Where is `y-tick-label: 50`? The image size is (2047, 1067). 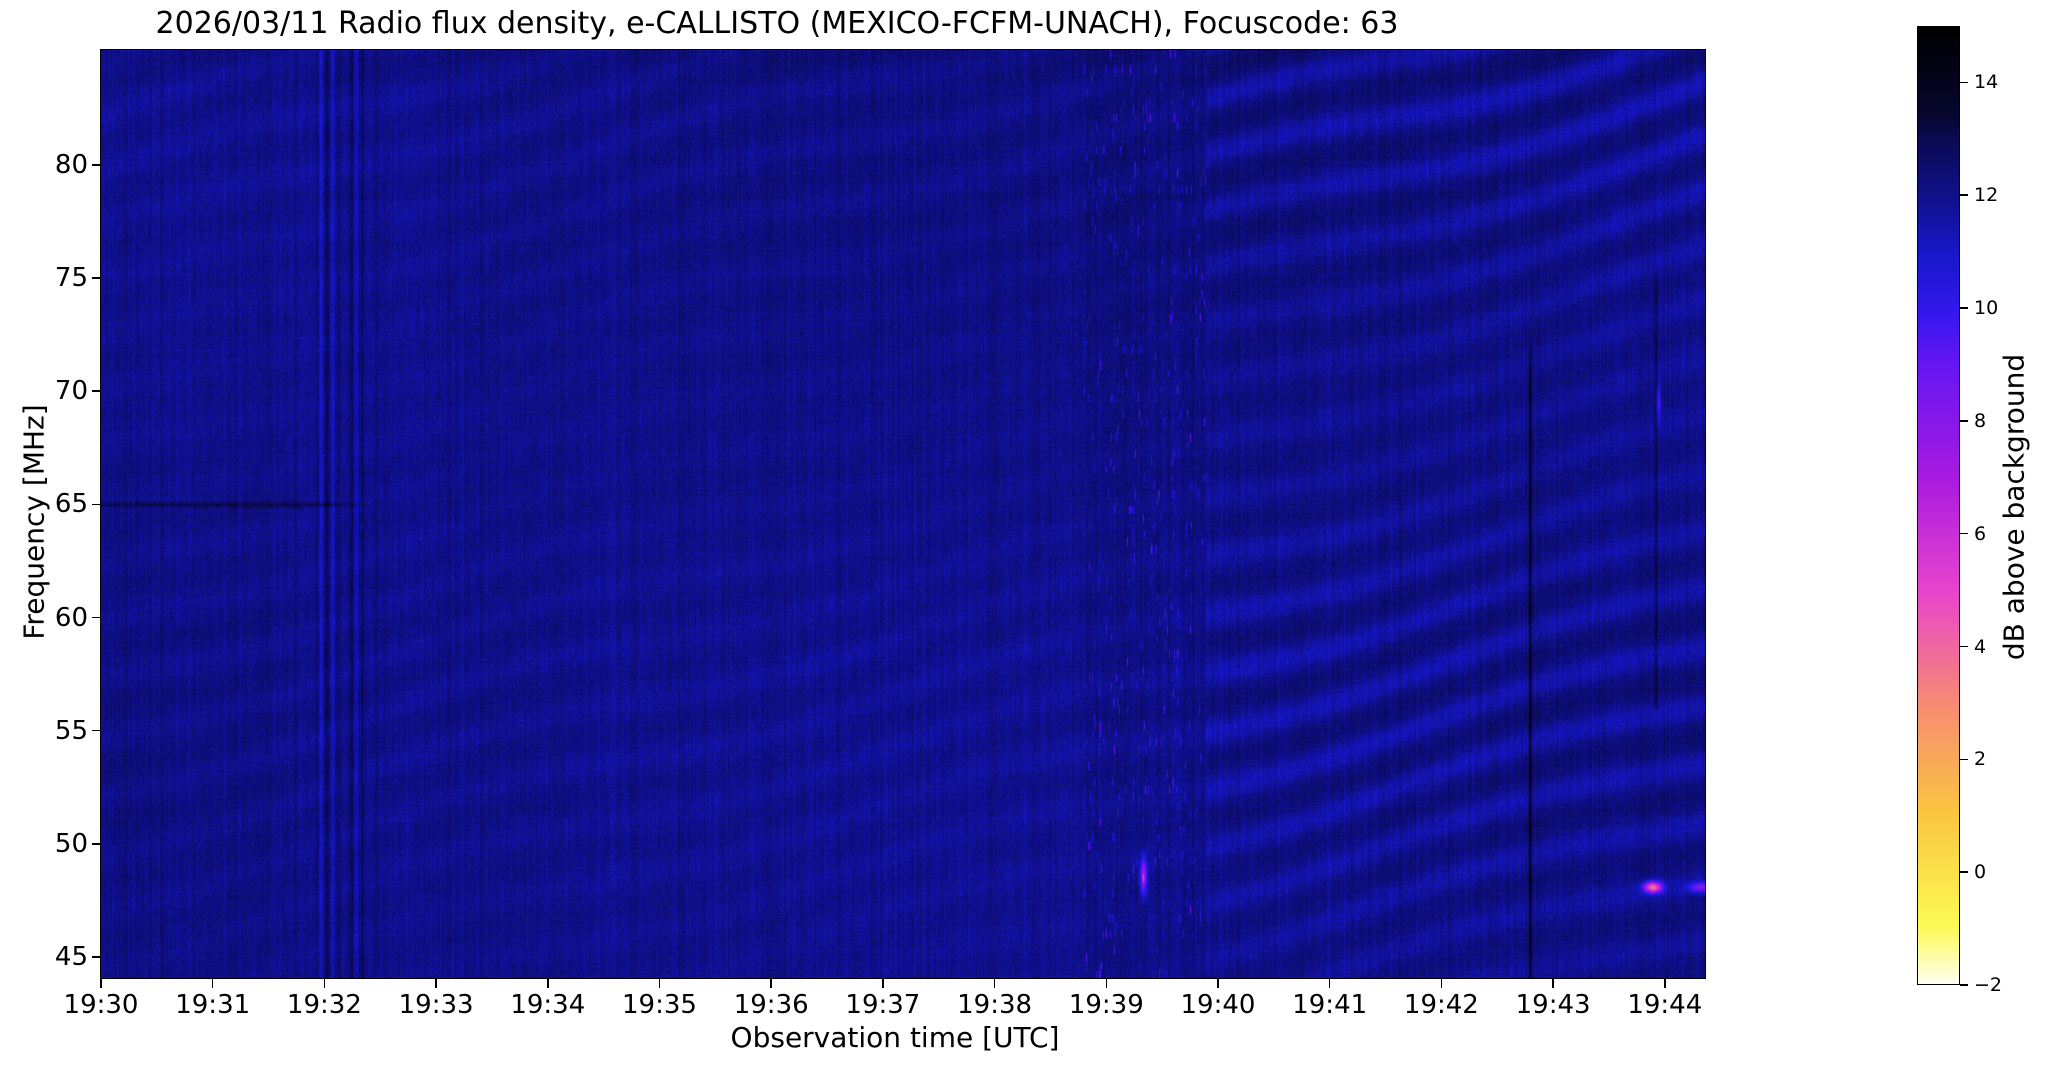 y-tick-label: 50 is located at coordinates (71, 843).